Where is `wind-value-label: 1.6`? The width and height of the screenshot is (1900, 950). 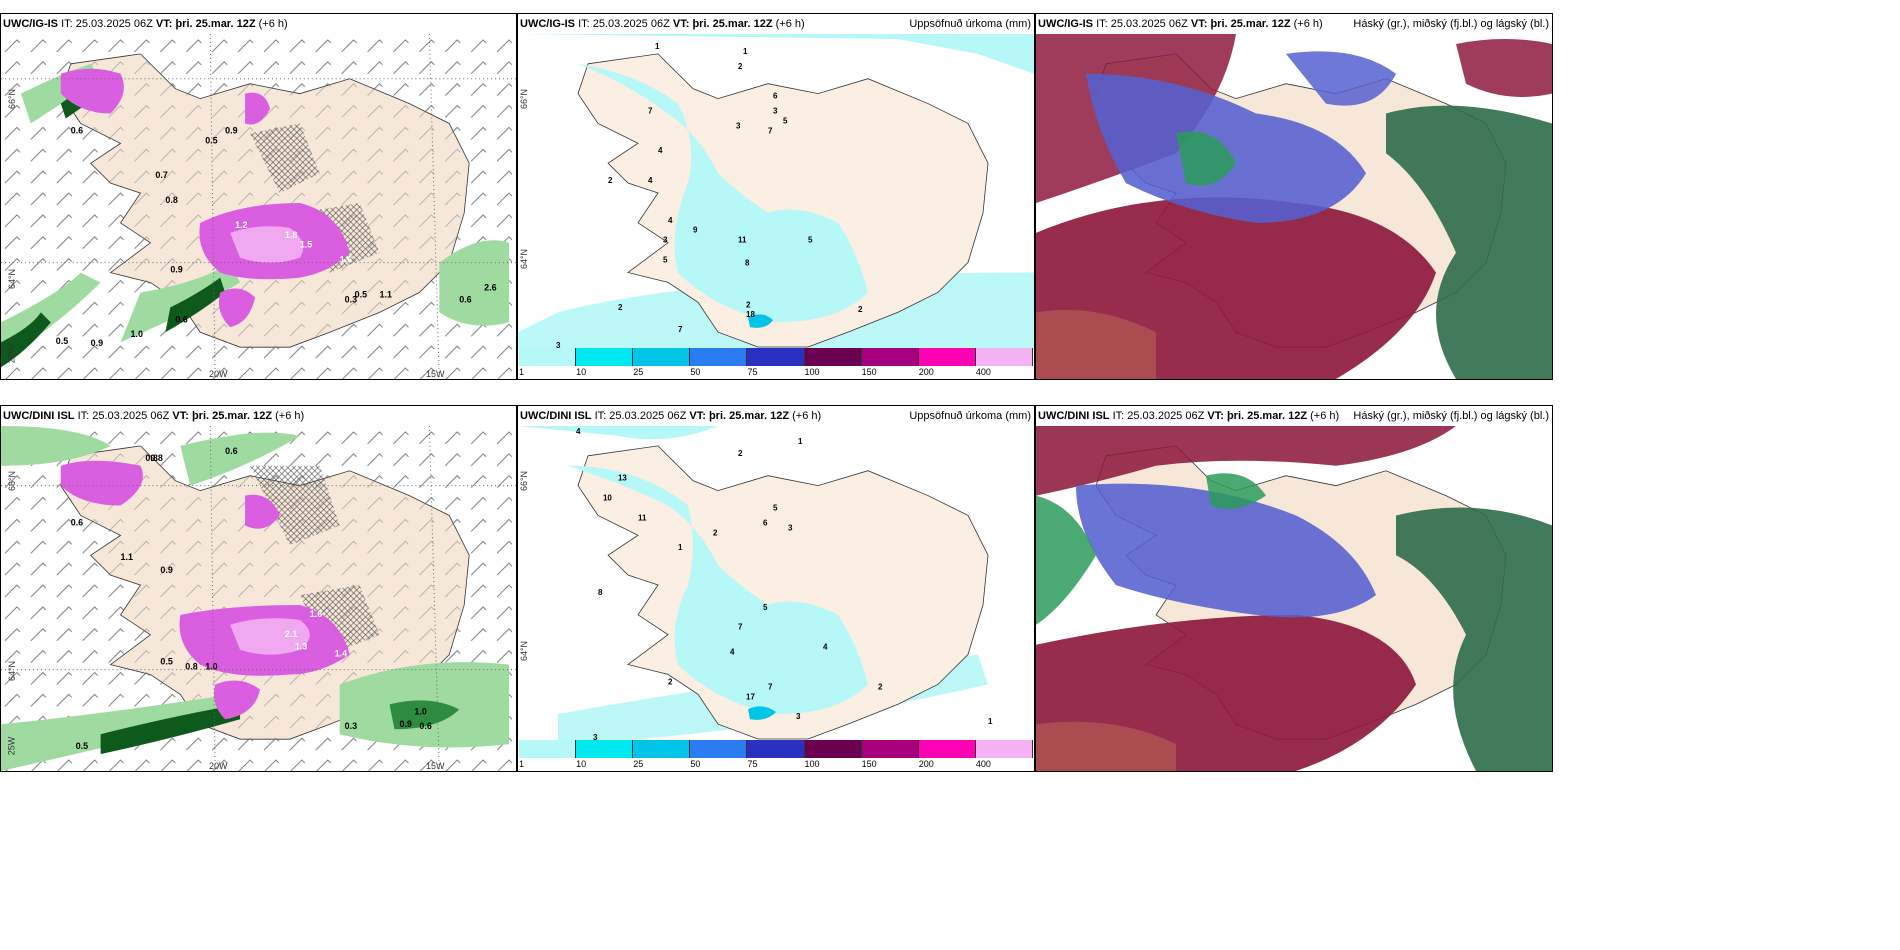
wind-value-label: 1.6 is located at coordinates (346, 260).